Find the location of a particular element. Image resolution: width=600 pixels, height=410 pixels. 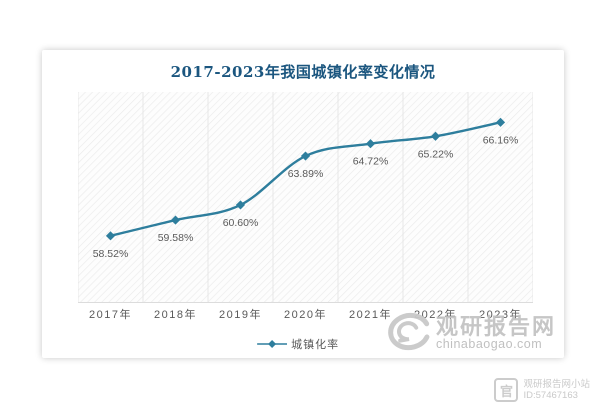

data-label: 58.52% is located at coordinates (111, 254).